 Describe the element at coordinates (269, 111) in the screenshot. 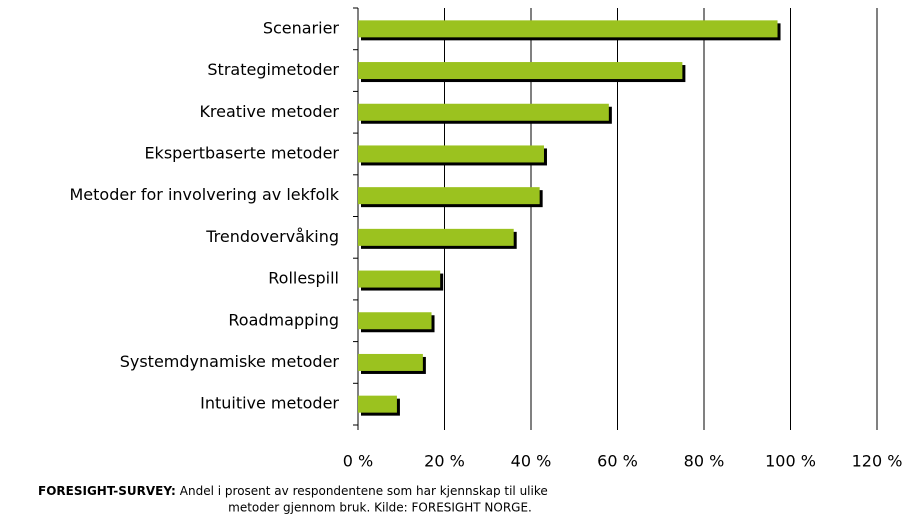

I see `y-tick-label: Kreative metoder` at that location.